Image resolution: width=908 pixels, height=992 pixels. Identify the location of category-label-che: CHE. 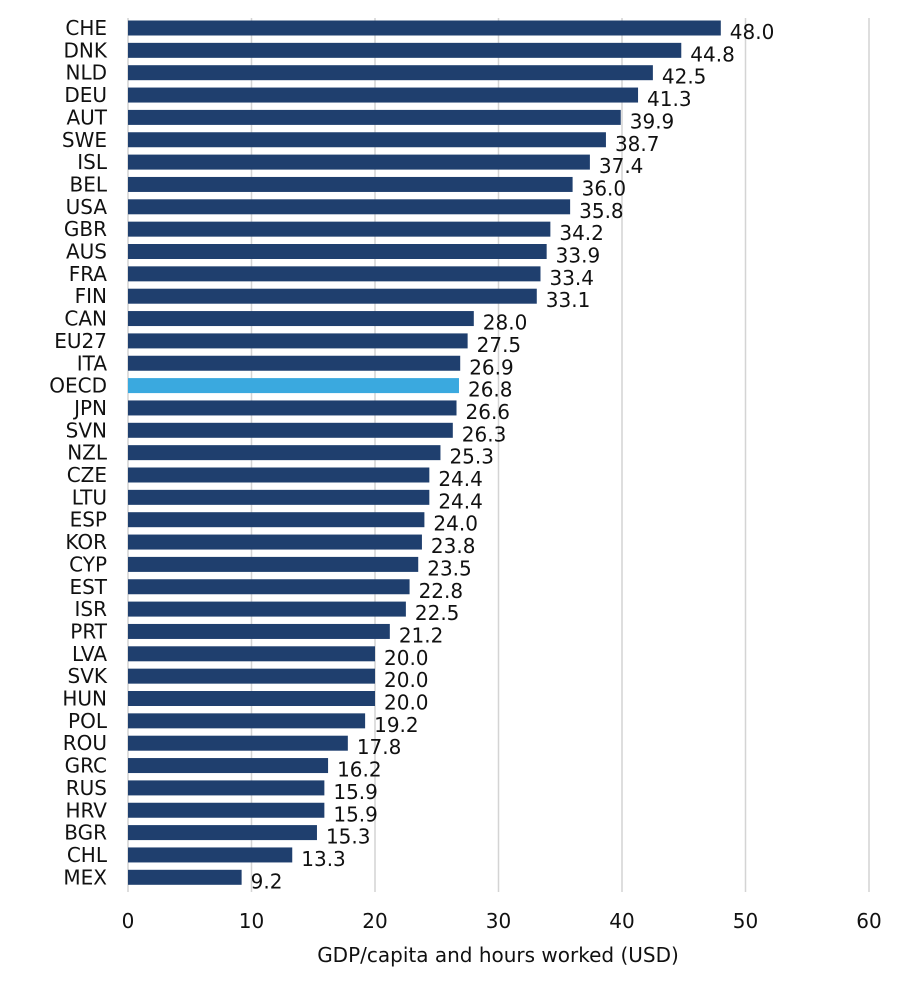
(86, 28).